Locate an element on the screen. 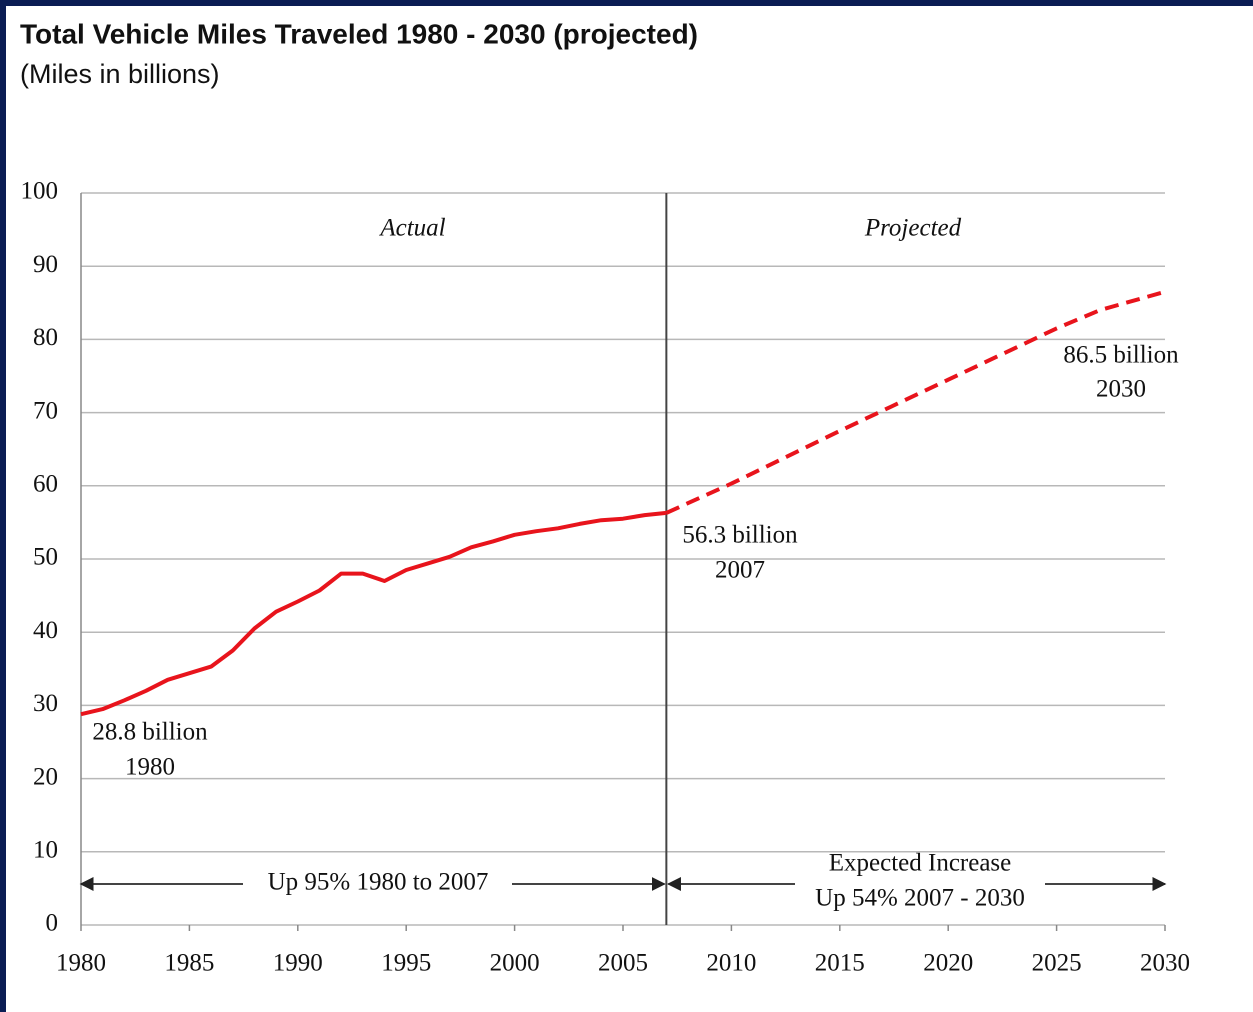 Image resolution: width=1253 pixels, height=1012 pixels. annotation: Up 54% 2007 - 2030 is located at coordinates (920, 898).